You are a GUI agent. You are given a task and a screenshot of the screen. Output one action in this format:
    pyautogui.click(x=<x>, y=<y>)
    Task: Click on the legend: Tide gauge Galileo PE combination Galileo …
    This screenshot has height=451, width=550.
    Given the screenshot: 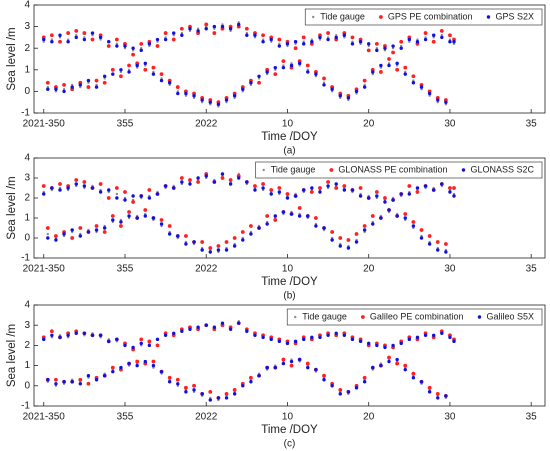 What is the action you would take?
    pyautogui.click(x=414, y=317)
    